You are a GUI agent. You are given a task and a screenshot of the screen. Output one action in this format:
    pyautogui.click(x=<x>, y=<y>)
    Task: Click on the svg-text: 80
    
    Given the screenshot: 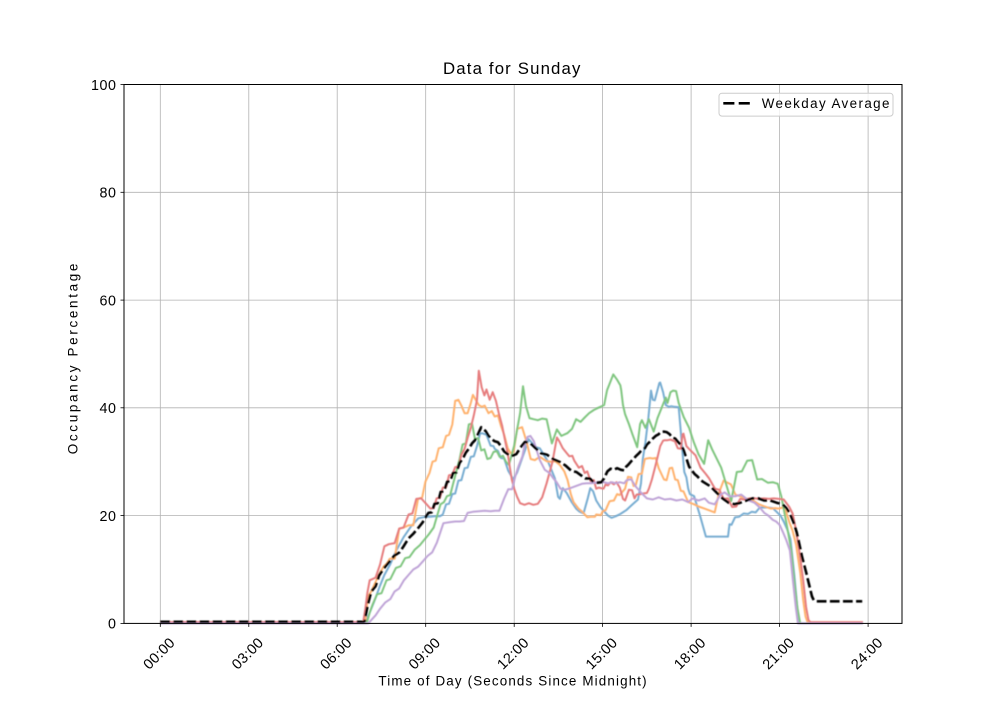 What is the action you would take?
    pyautogui.click(x=107, y=194)
    